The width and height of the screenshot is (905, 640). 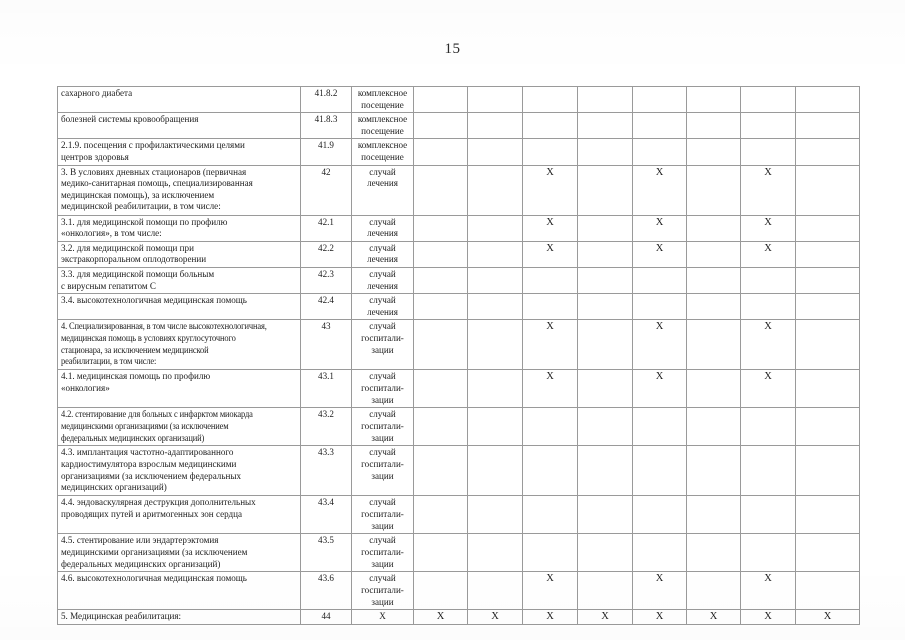 What do you see at coordinates (326, 540) in the screenshot?
I see `code-text: 43.5` at bounding box center [326, 540].